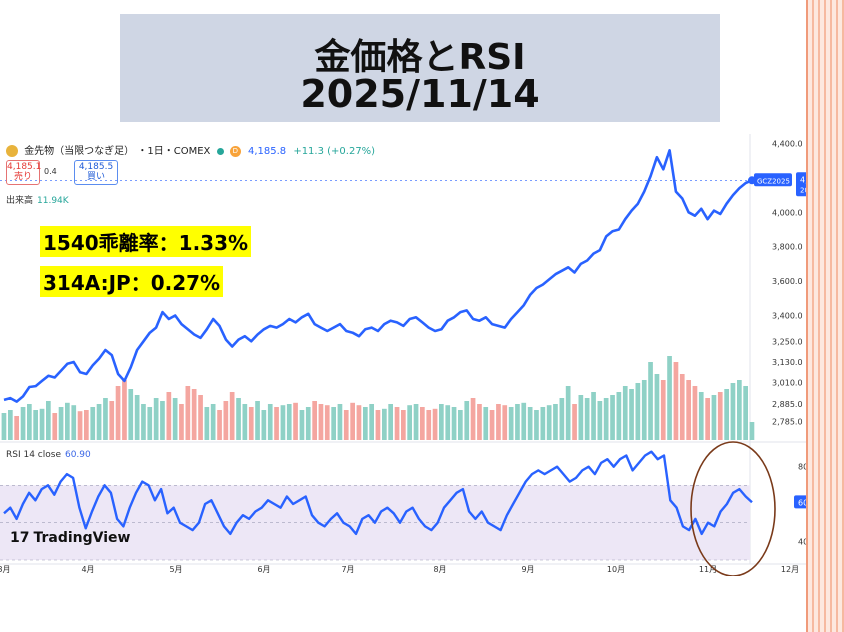  I want to click on spread-value: 0.4, so click(50, 171).